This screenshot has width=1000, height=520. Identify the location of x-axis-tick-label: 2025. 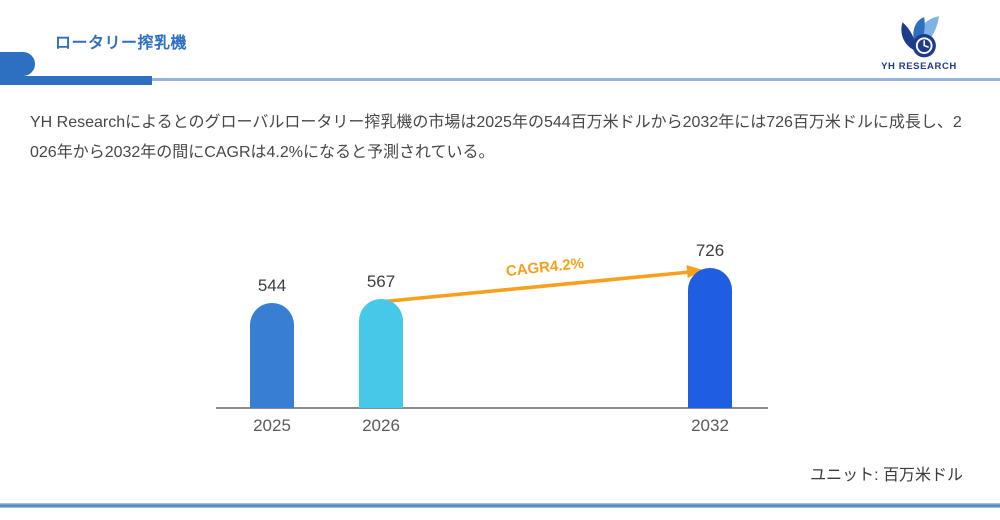
(272, 425).